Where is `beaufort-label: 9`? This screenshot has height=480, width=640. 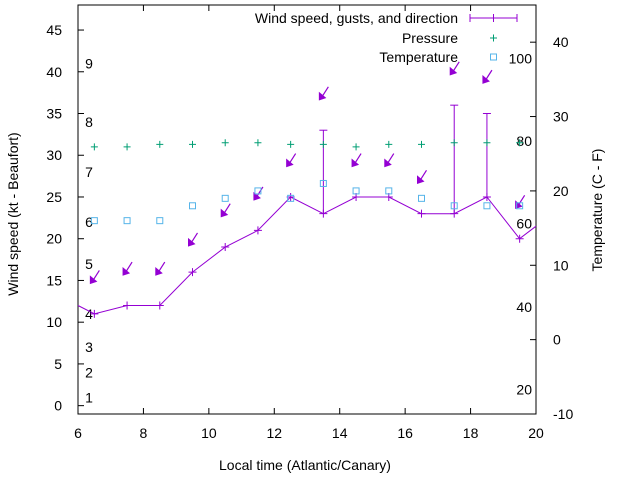
beaufort-label: 9 is located at coordinates (89, 63).